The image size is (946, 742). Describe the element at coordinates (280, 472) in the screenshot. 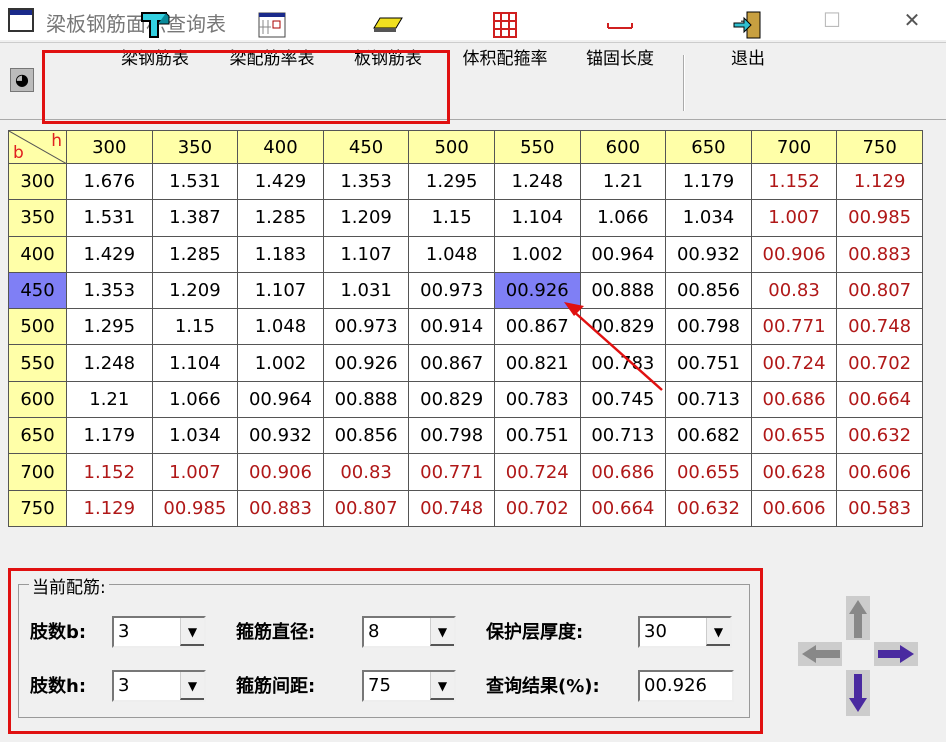

I see `table-cell: 00.906` at that location.